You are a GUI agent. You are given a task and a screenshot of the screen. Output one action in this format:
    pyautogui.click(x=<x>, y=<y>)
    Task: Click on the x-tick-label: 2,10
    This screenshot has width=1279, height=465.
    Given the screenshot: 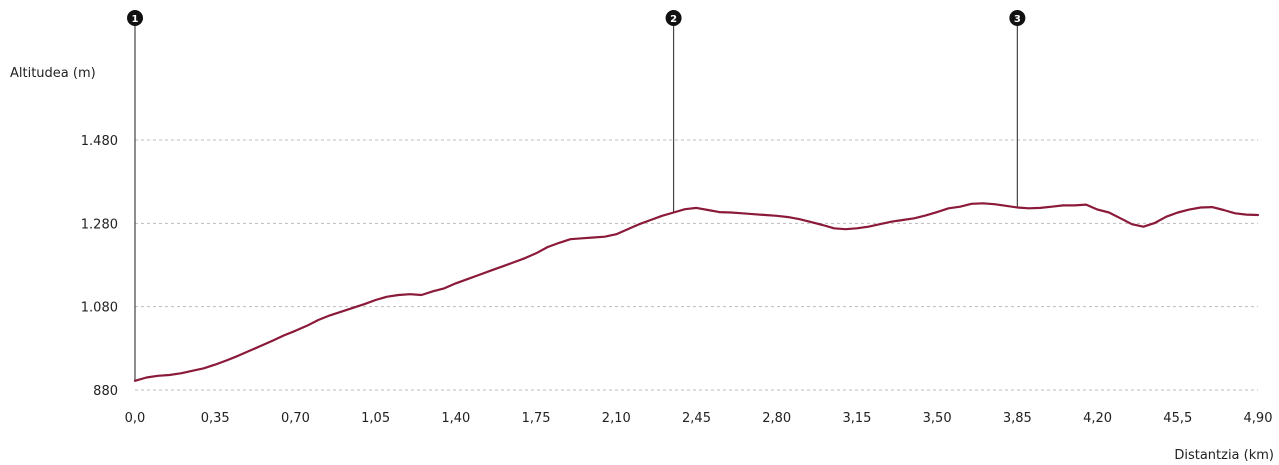 What is the action you would take?
    pyautogui.click(x=616, y=418)
    